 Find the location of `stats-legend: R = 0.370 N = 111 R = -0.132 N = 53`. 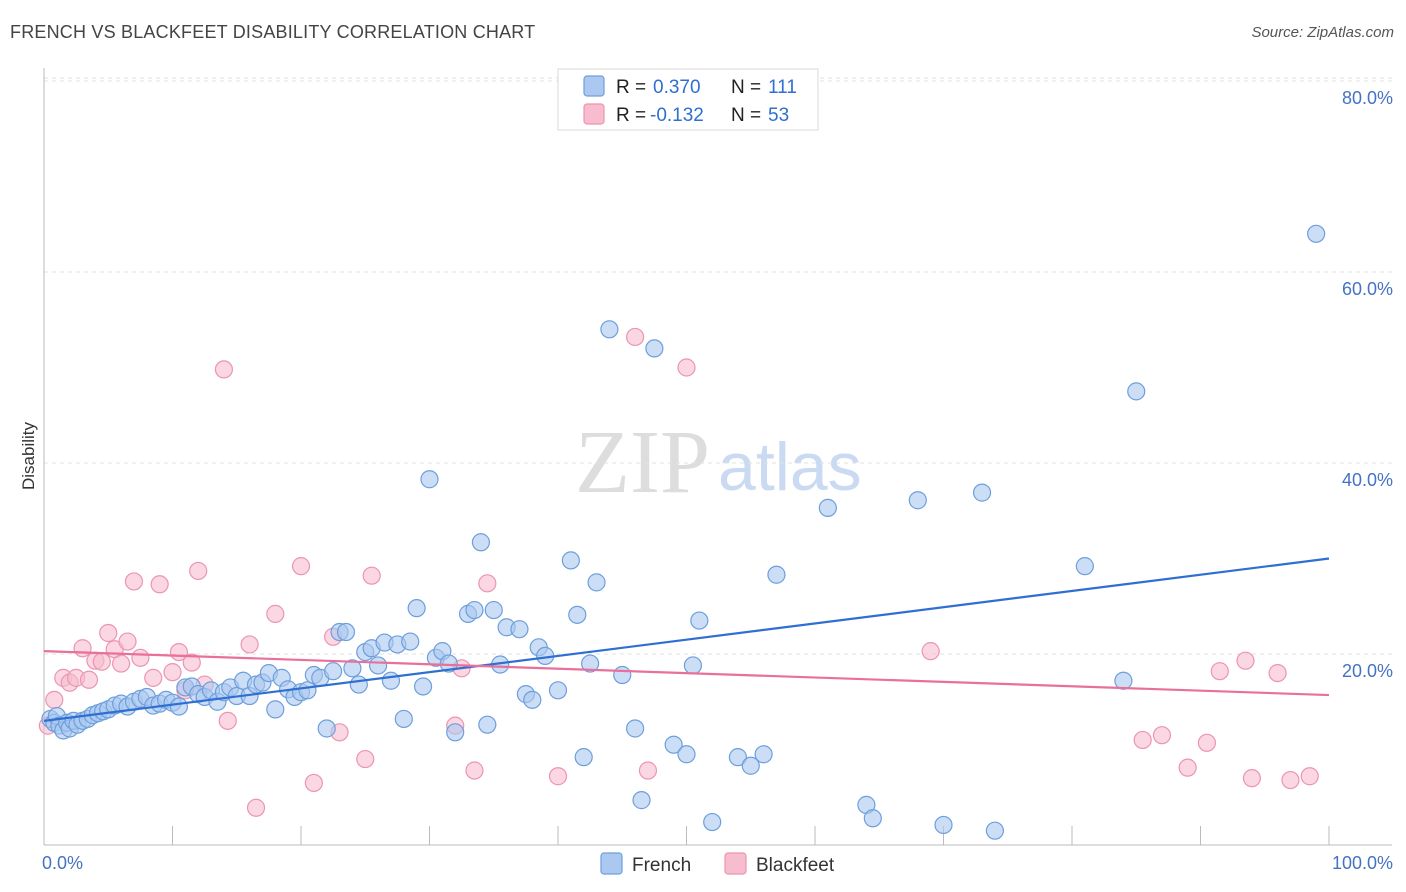

stats-legend: R = 0.370 N = 111 R = -0.132 N = 53 is located at coordinates (688, 99).